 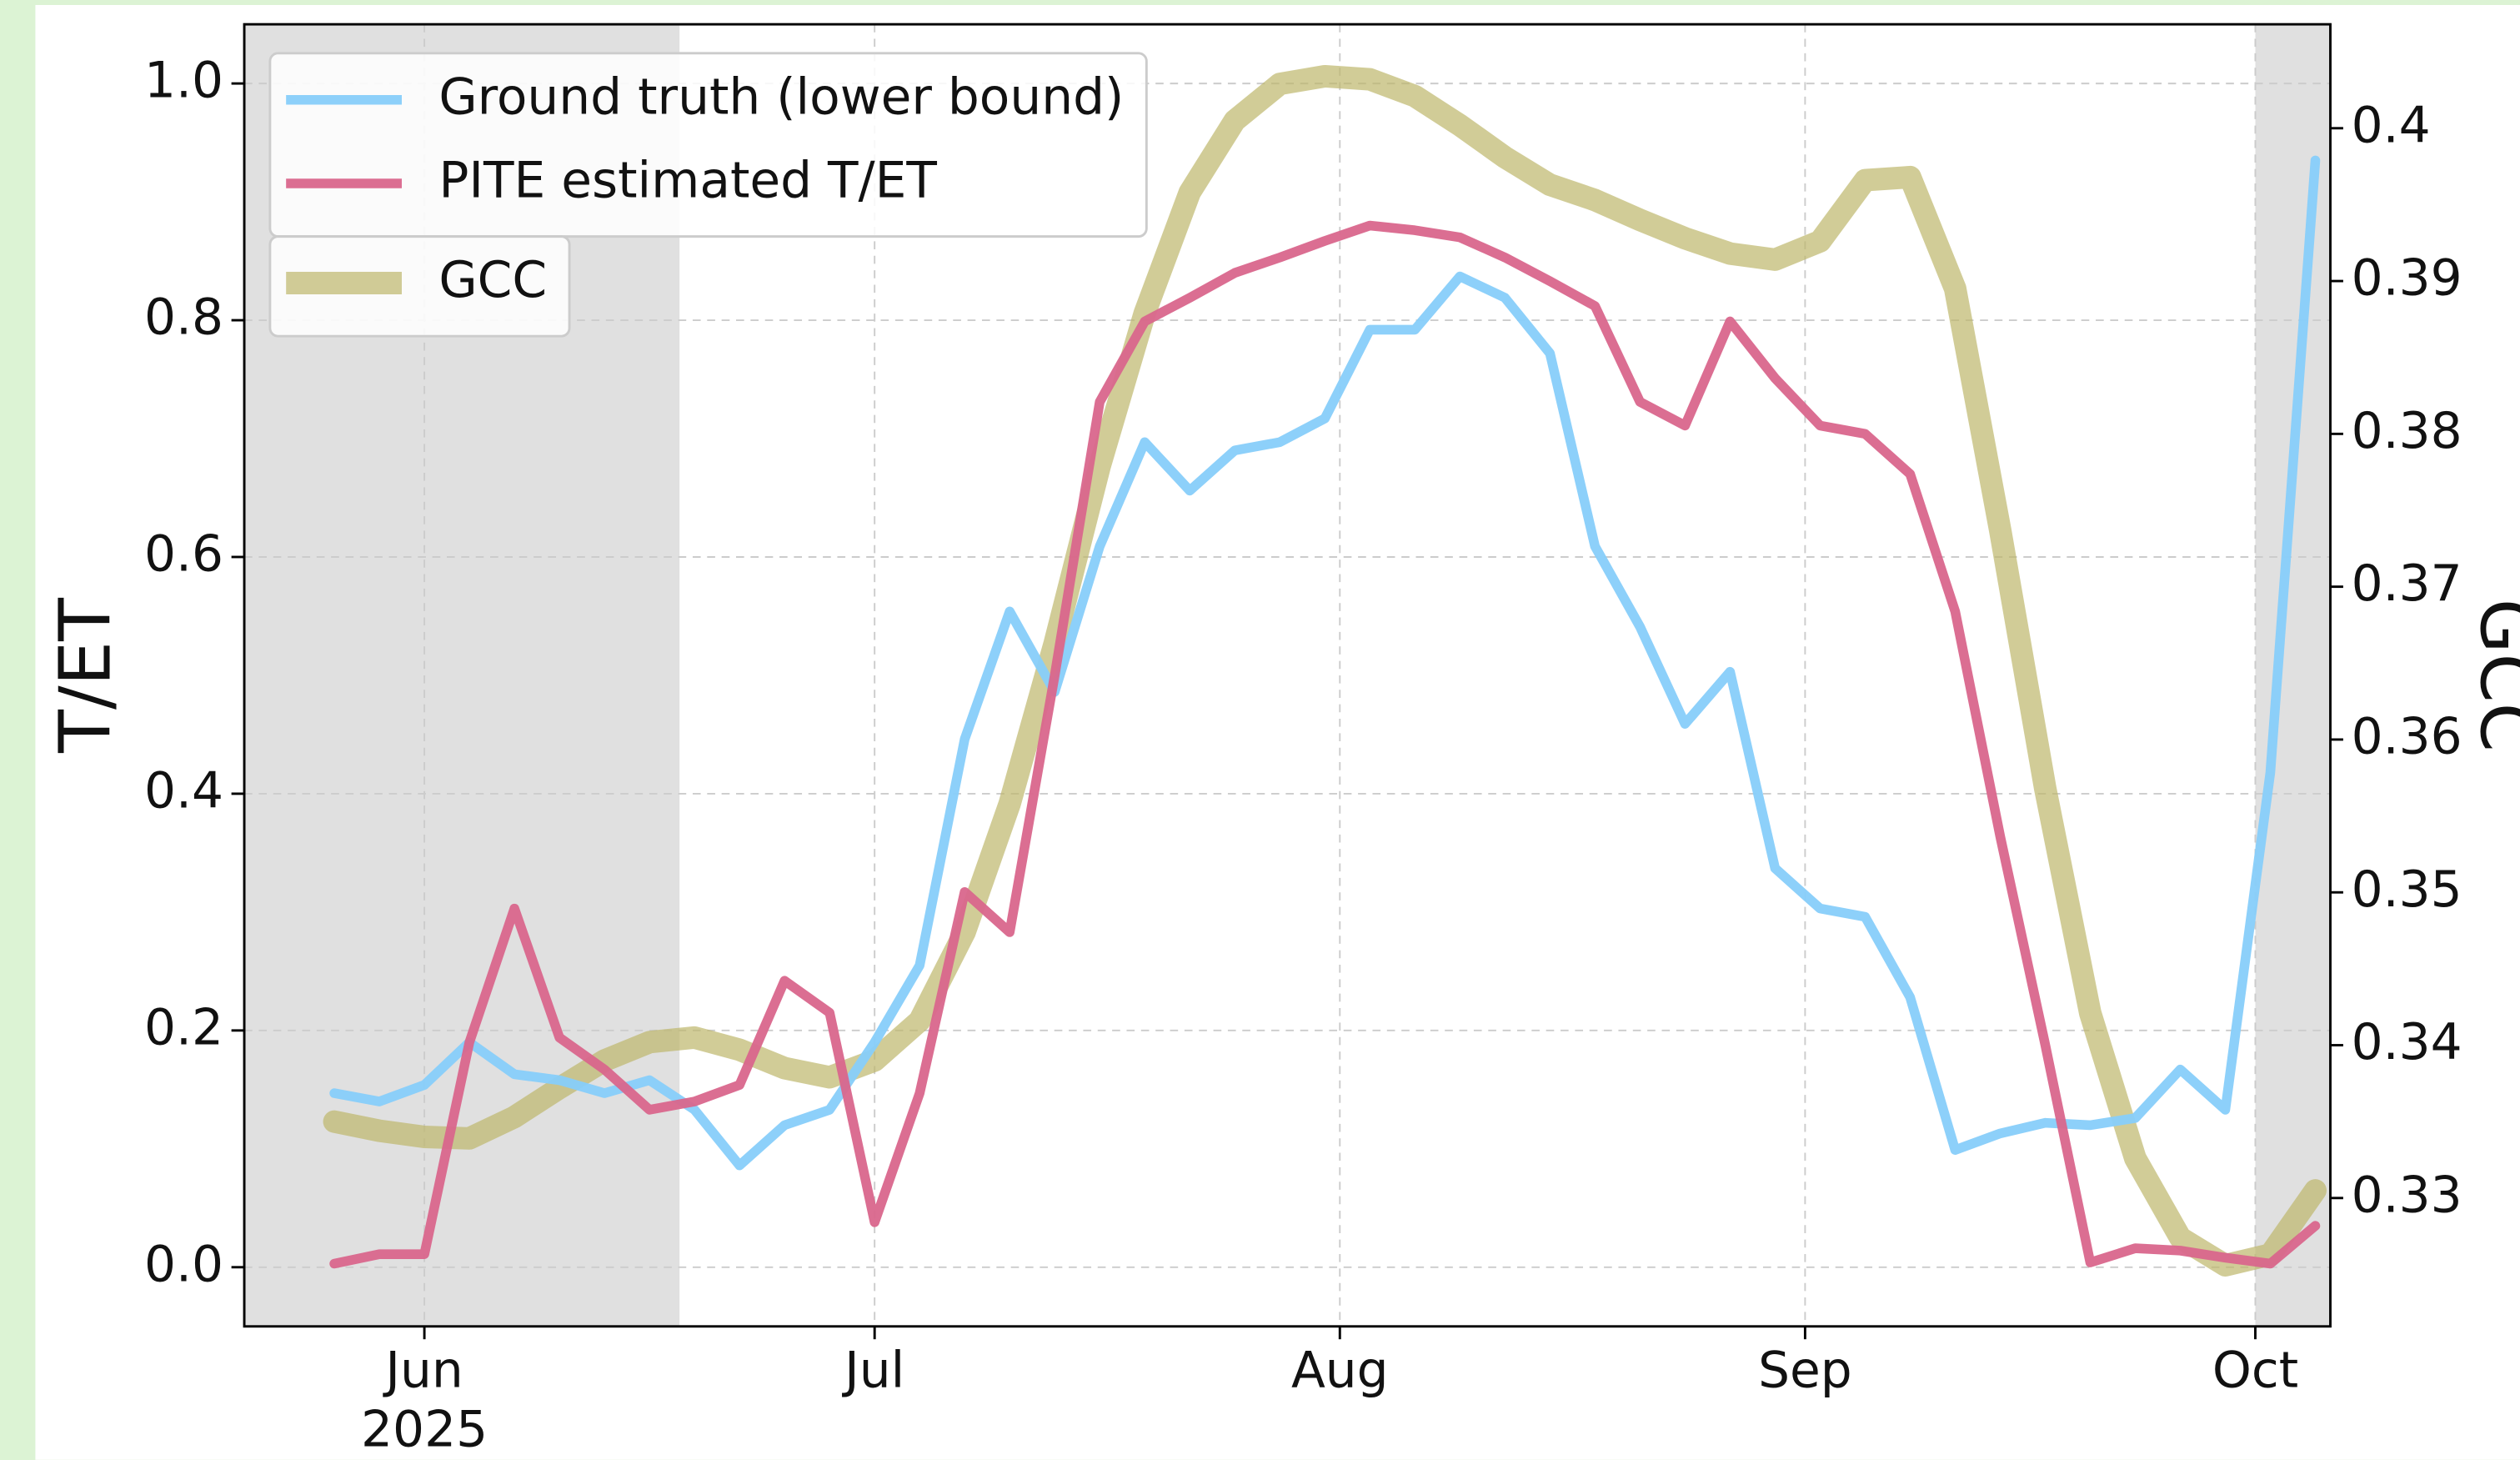 What do you see at coordinates (183, 81) in the screenshot?
I see `y-tick-label: 1.0` at bounding box center [183, 81].